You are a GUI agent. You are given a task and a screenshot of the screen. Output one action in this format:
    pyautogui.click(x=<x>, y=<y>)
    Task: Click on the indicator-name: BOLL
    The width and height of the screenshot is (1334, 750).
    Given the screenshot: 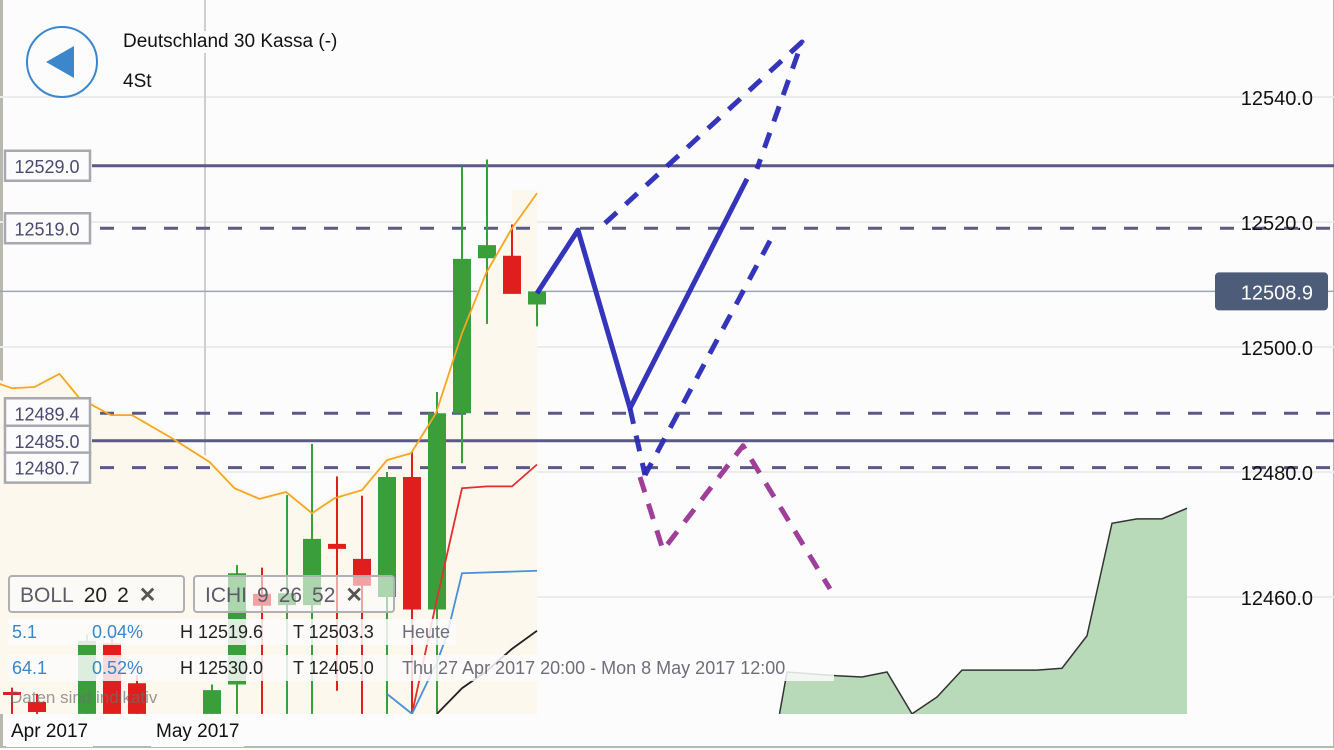 What is the action you would take?
    pyautogui.click(x=47, y=595)
    